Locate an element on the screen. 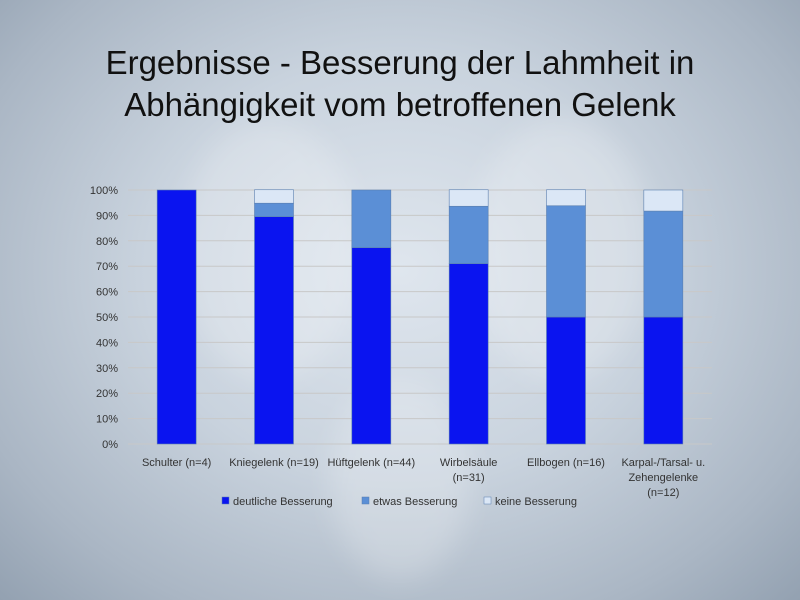 This screenshot has width=800, height=600. legend-label: etwas Besserung is located at coordinates (415, 502).